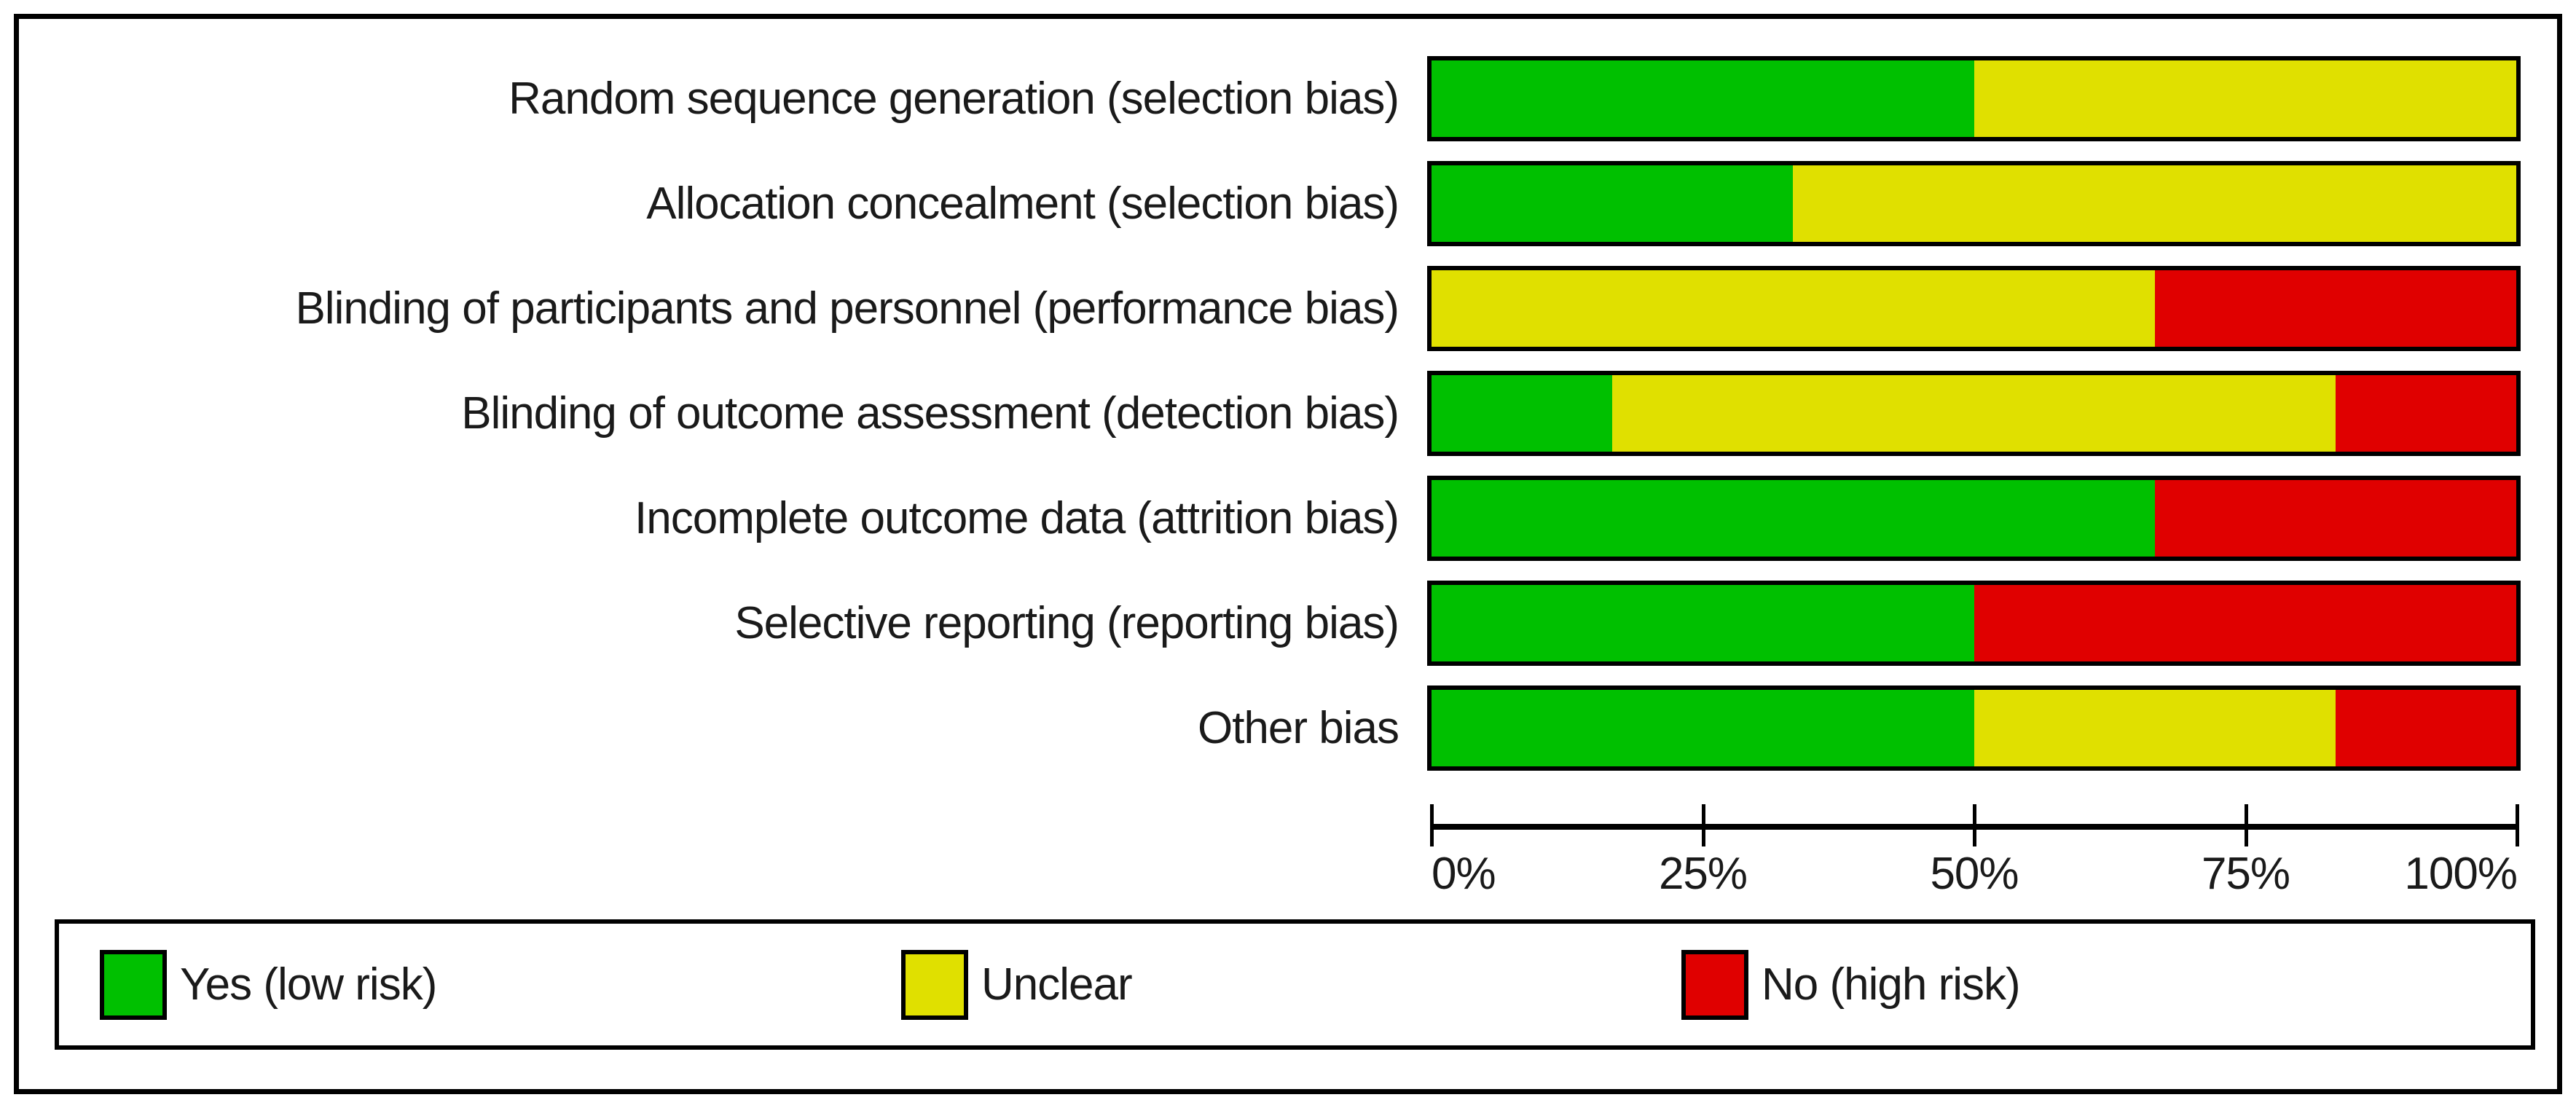 The width and height of the screenshot is (2576, 1108). I want to click on legend: Yes (low risk) Unclear No (high risk), so click(1295, 984).